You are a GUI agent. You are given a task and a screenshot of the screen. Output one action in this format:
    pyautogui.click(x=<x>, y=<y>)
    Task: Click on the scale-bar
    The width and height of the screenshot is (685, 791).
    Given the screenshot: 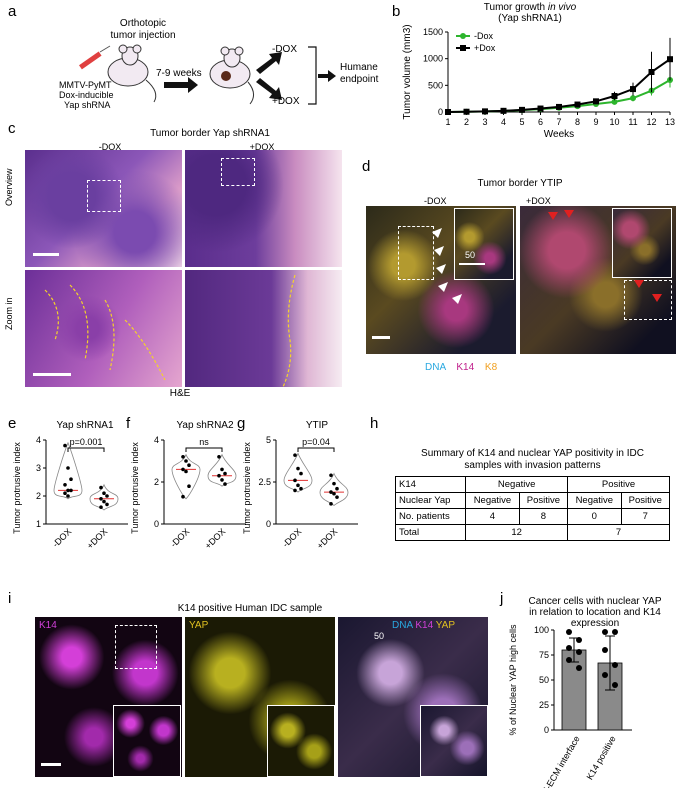 What is the action you would take?
    pyautogui.click(x=46, y=254)
    